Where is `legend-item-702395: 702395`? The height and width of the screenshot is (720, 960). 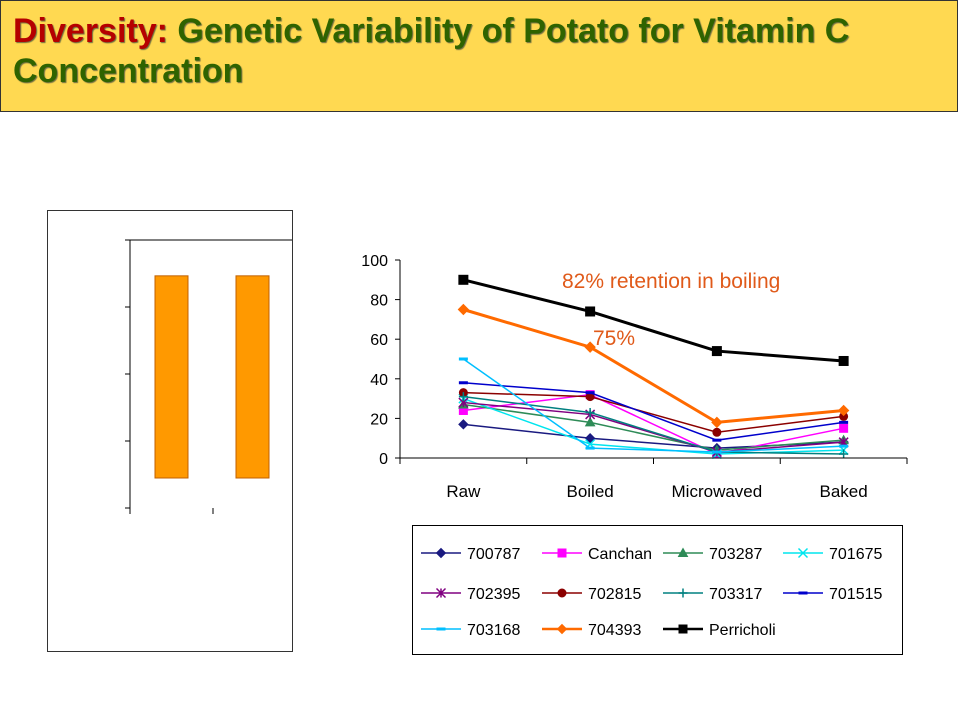
legend-item-702395: 702395 is located at coordinates (470, 594).